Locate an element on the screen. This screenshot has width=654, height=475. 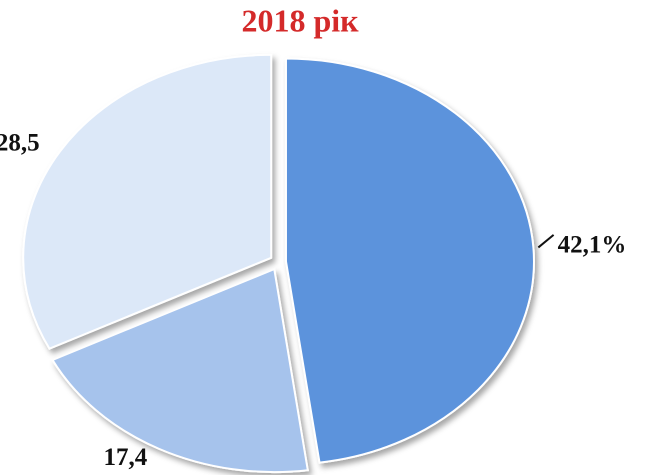
chart-title: 2018 рік is located at coordinates (300, 20).